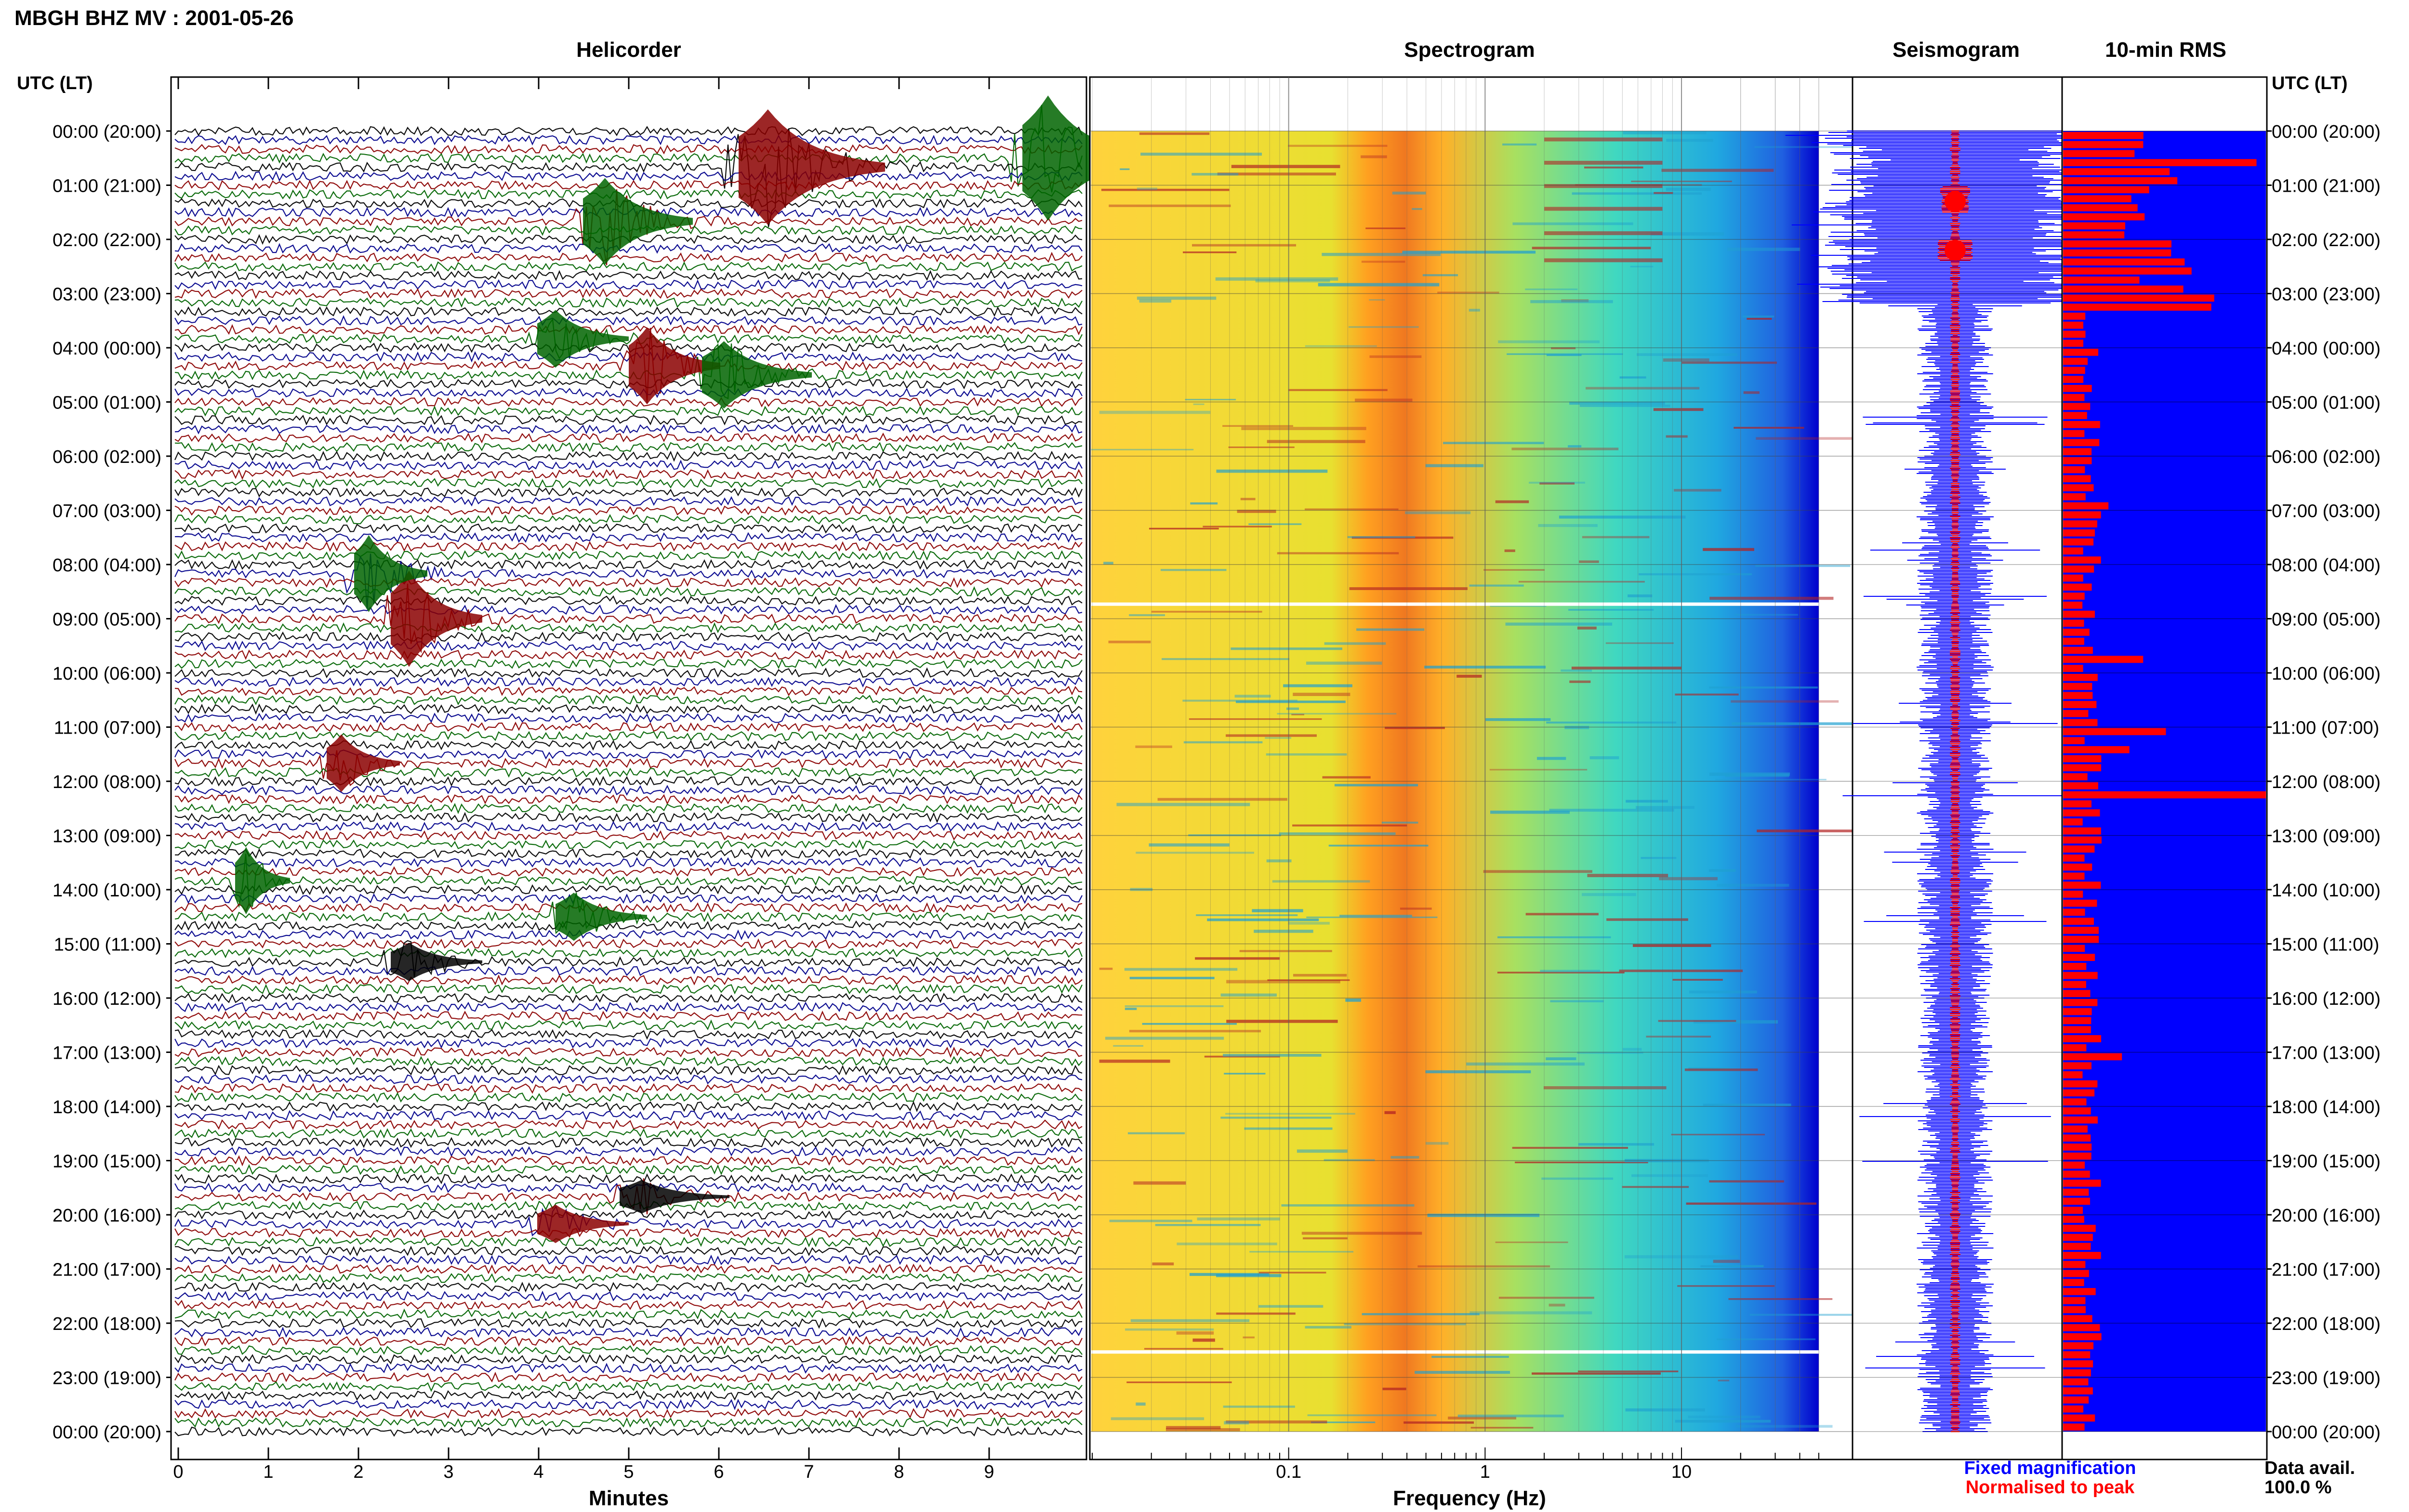  Describe the element at coordinates (2326, 1107) in the screenshot. I see `right-hour-label: 18:00 (14:00)` at that location.